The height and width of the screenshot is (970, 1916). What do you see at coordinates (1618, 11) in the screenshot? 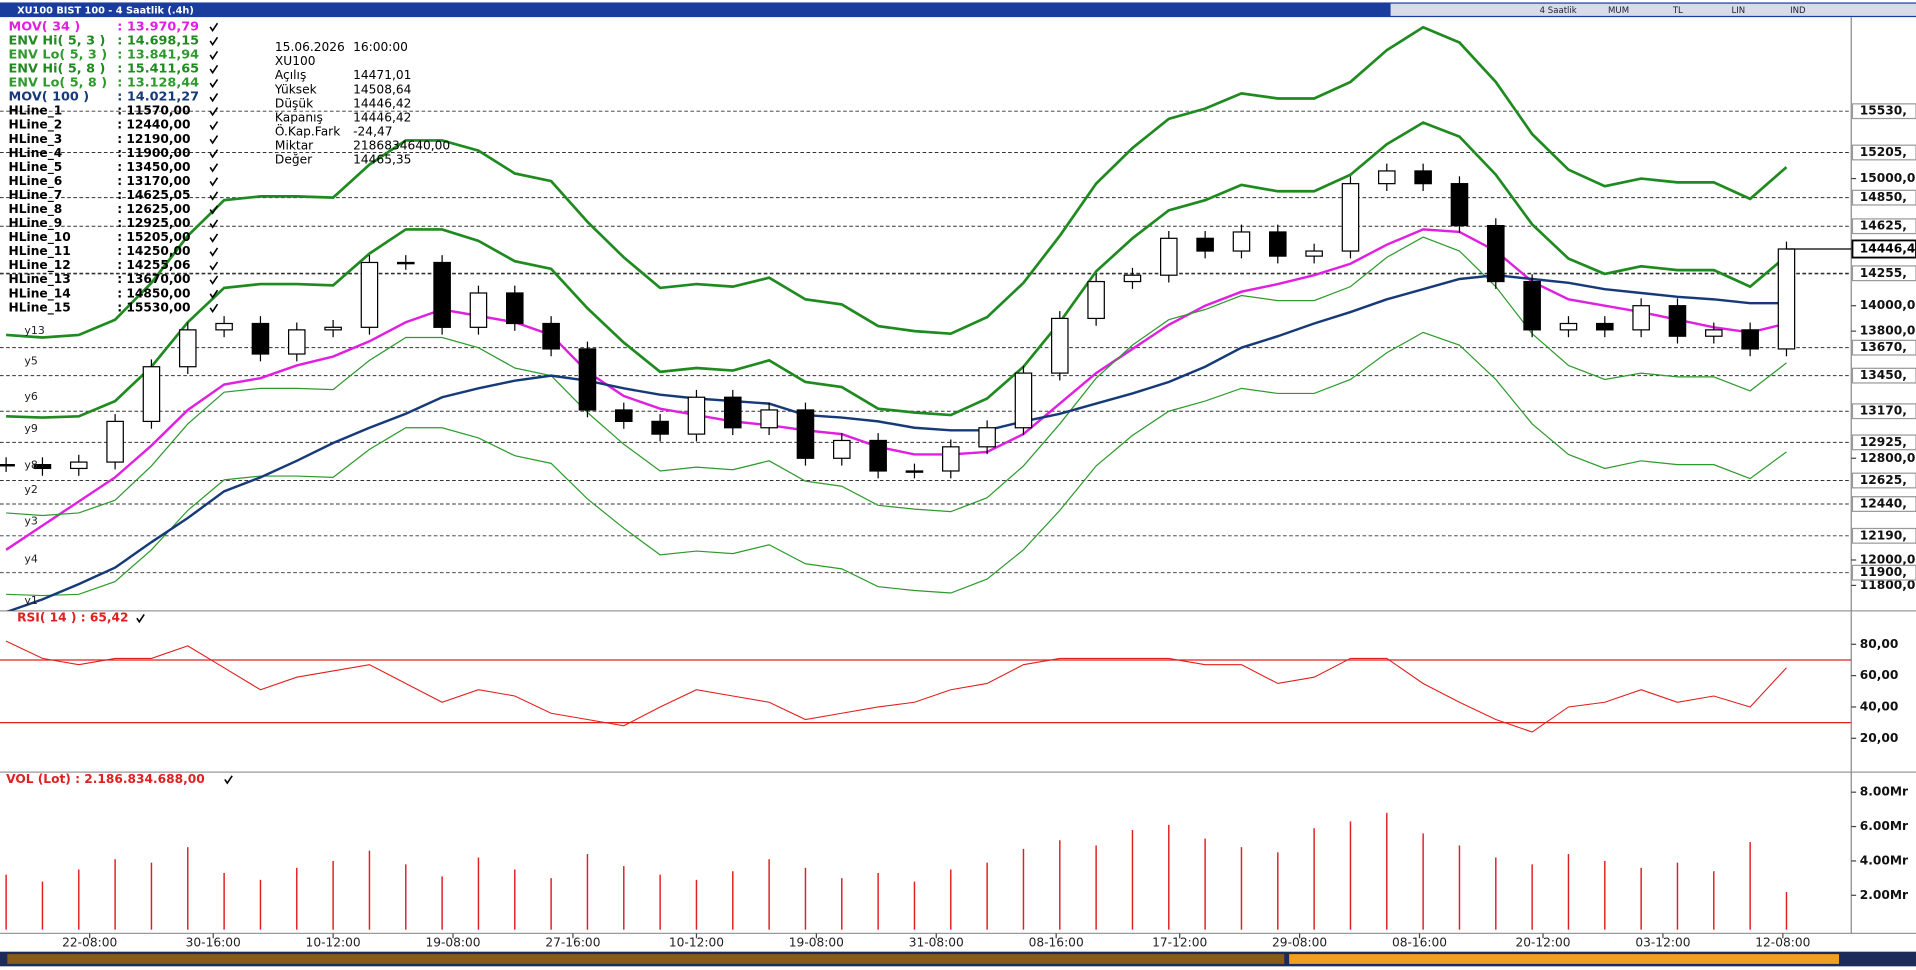
I see `toolbar-item: MUM` at bounding box center [1618, 11].